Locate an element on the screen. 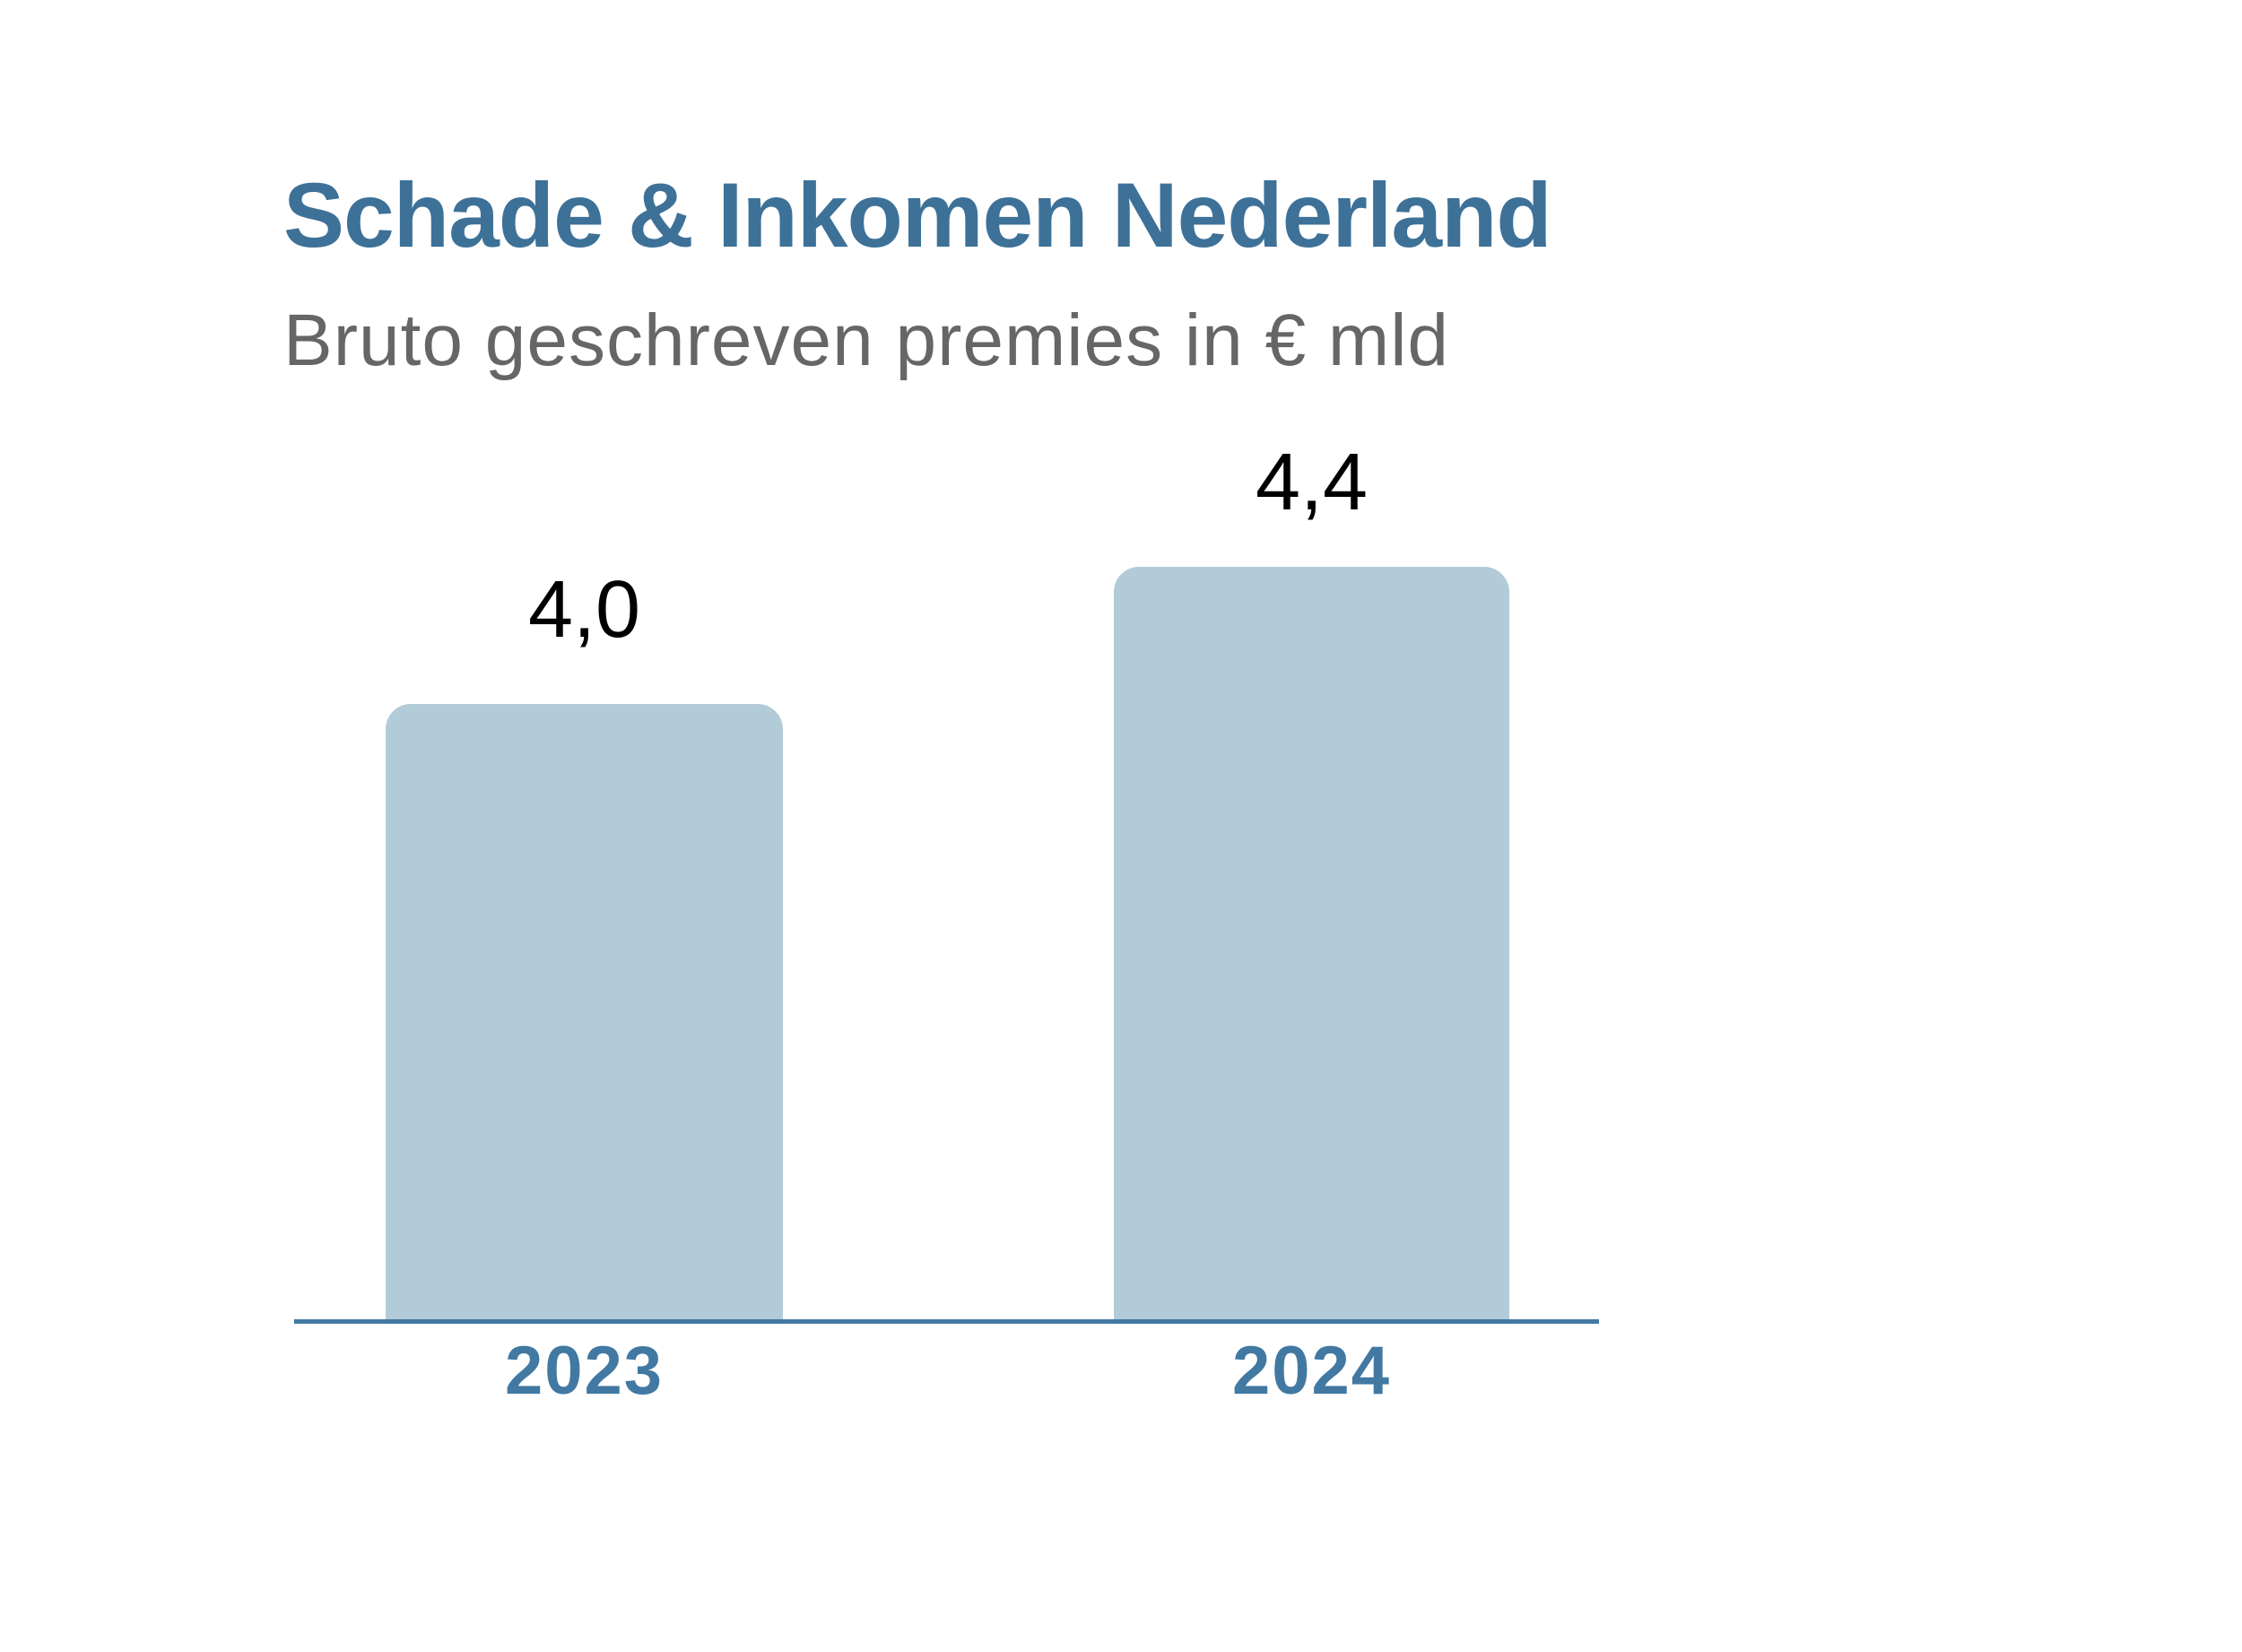  category-label-2023: 2023 is located at coordinates (584, 1371).